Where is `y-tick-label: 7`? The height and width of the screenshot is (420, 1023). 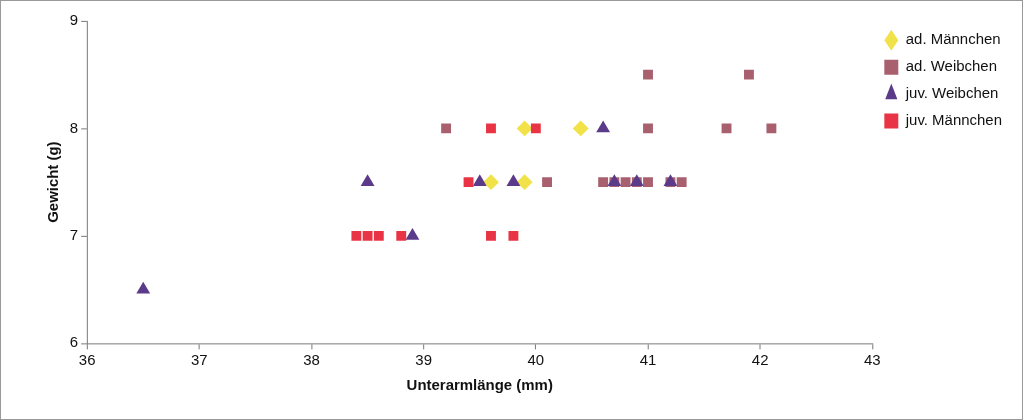 y-tick-label: 7 is located at coordinates (74, 234).